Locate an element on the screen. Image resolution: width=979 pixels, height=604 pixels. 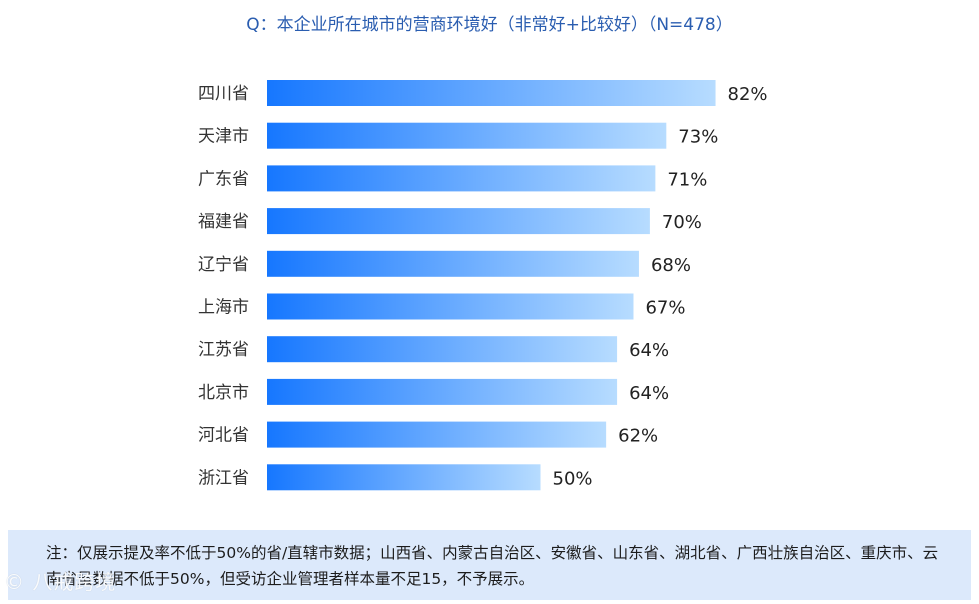
category-label: 北京市 is located at coordinates (223, 393).